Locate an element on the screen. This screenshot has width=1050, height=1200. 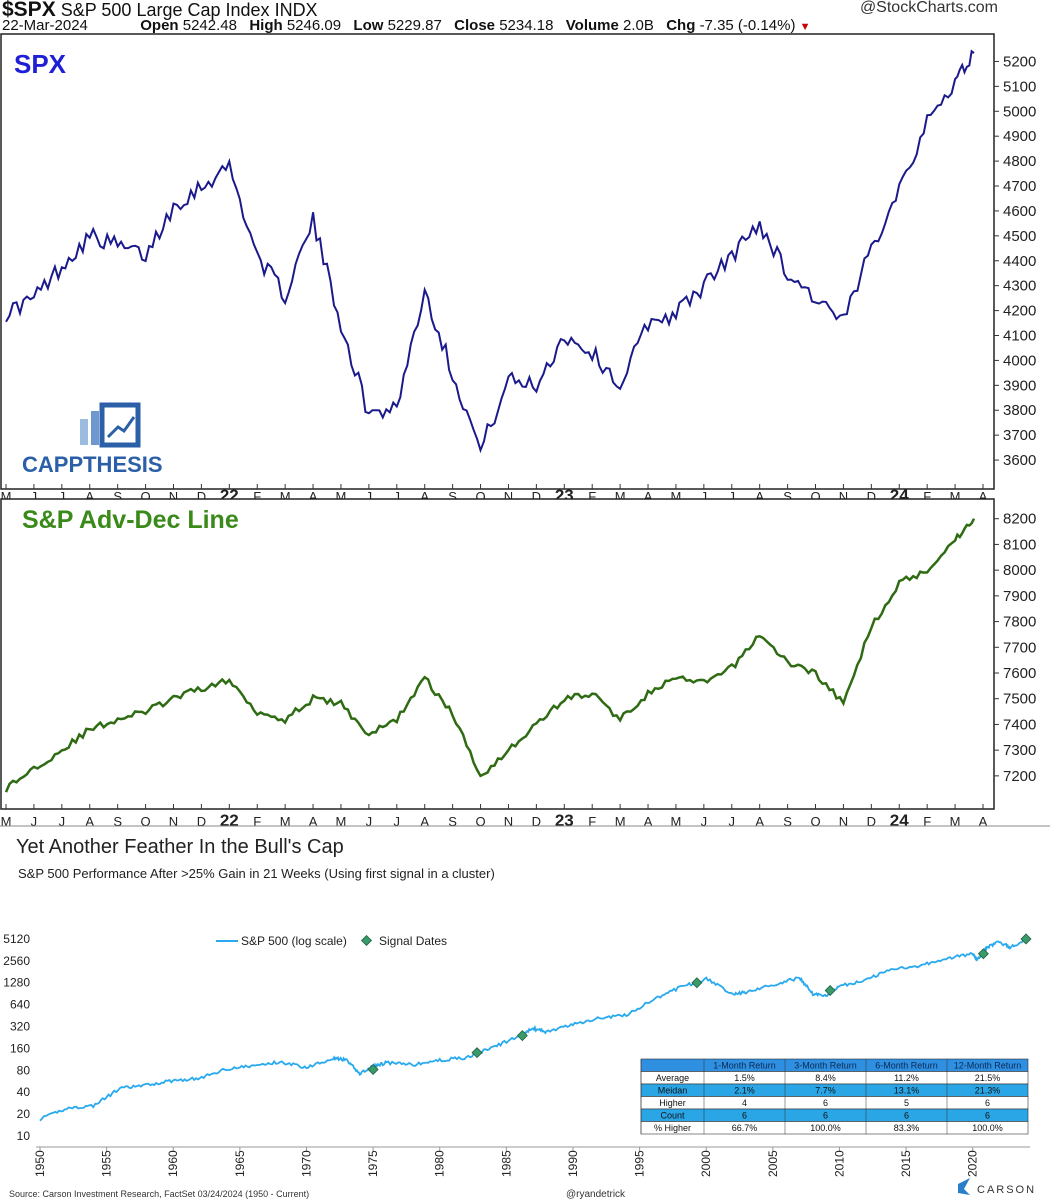
chg-value: -7.35 (-0.14%) is located at coordinates (747, 25).